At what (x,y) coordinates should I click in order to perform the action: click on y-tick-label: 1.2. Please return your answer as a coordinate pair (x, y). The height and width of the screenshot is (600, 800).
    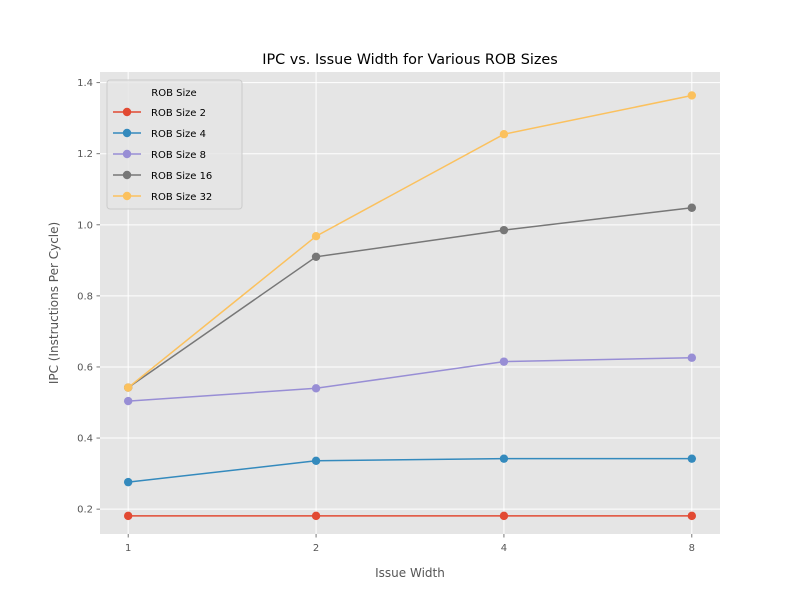
    Looking at the image, I should click on (85, 154).